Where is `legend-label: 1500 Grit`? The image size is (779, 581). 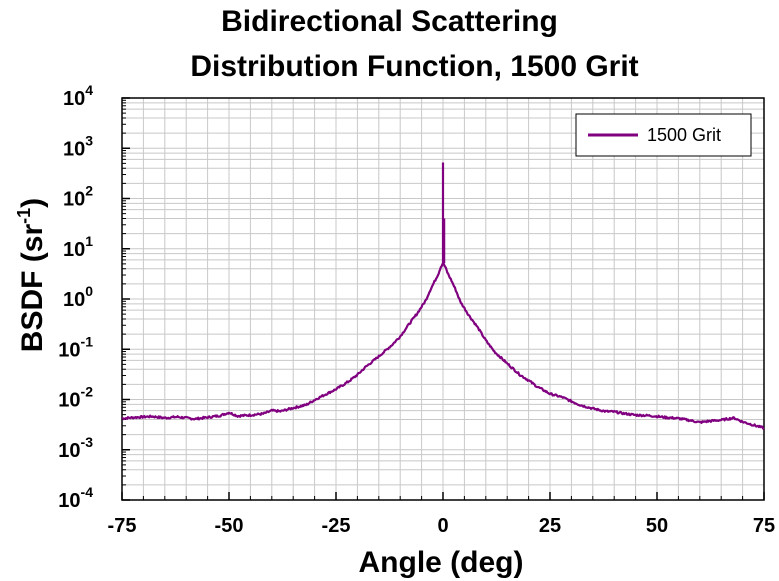
legend-label: 1500 Grit is located at coordinates (684, 135).